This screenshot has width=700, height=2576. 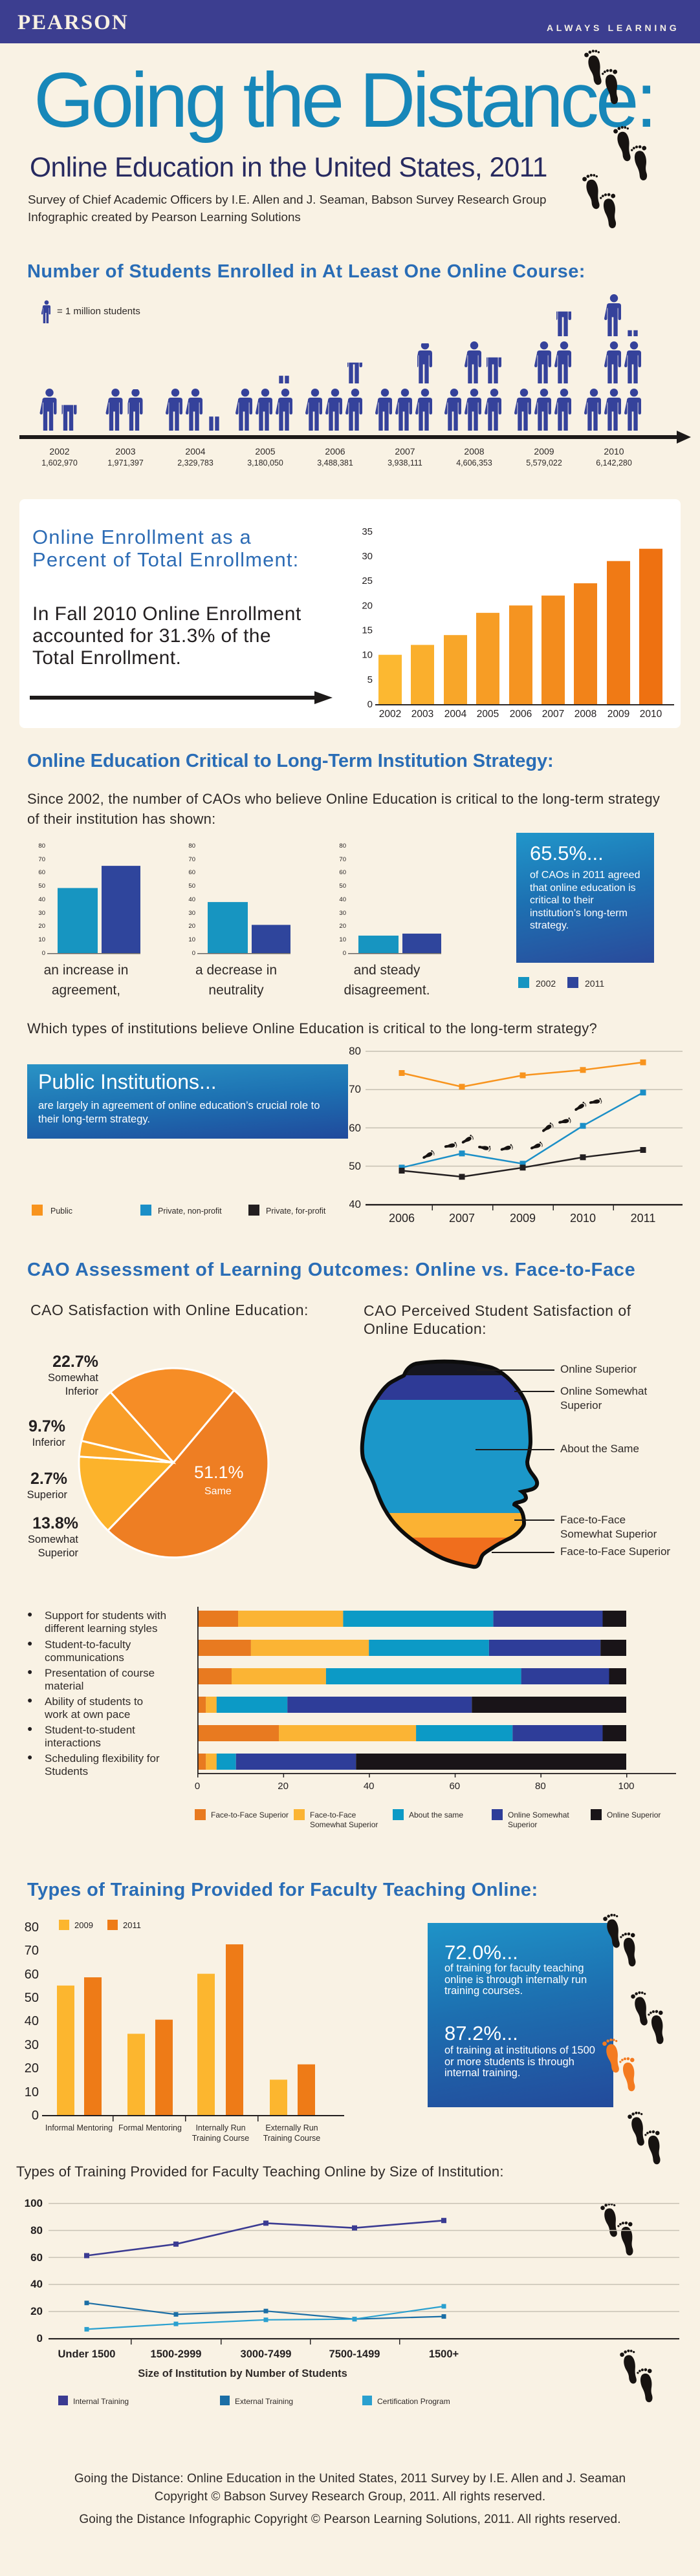 I want to click on svg-text: 1500+, so click(x=444, y=2354).